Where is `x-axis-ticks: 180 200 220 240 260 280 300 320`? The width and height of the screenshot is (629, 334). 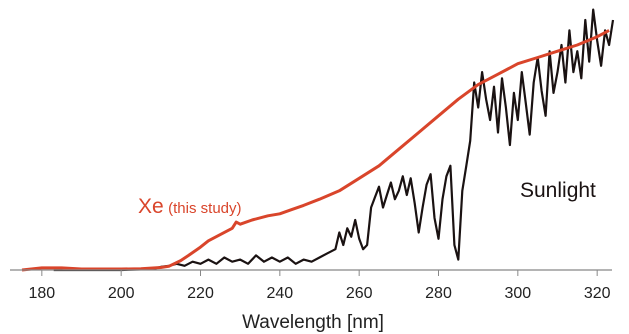
x-axis-ticks: 180 200 220 240 260 280 300 320 is located at coordinates (319, 286).